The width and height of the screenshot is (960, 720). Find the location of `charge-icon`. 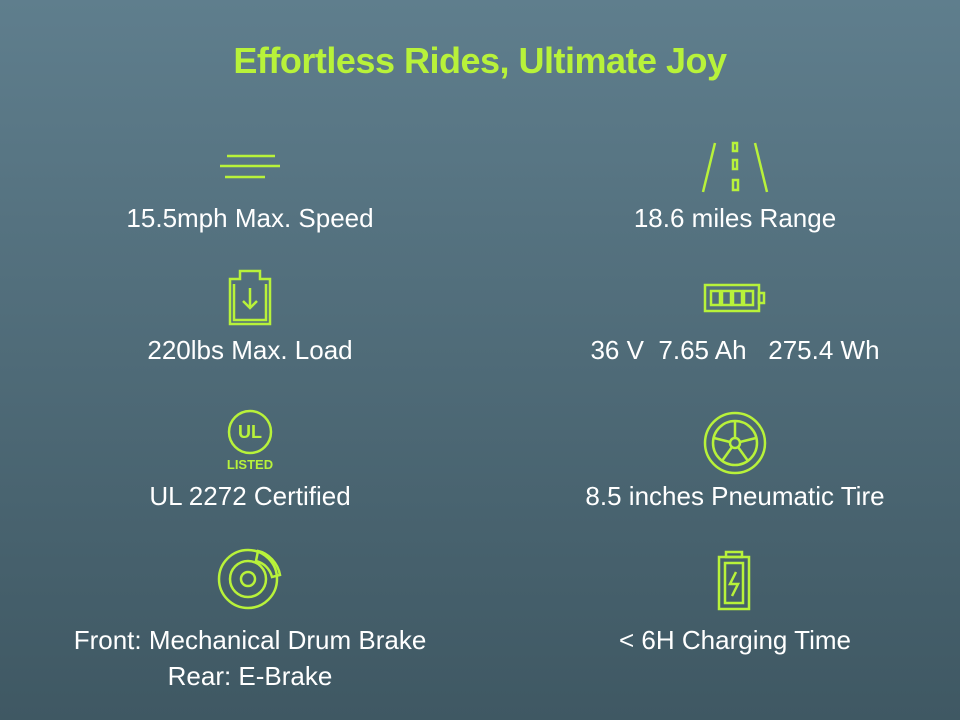

charge-icon is located at coordinates (734, 580).